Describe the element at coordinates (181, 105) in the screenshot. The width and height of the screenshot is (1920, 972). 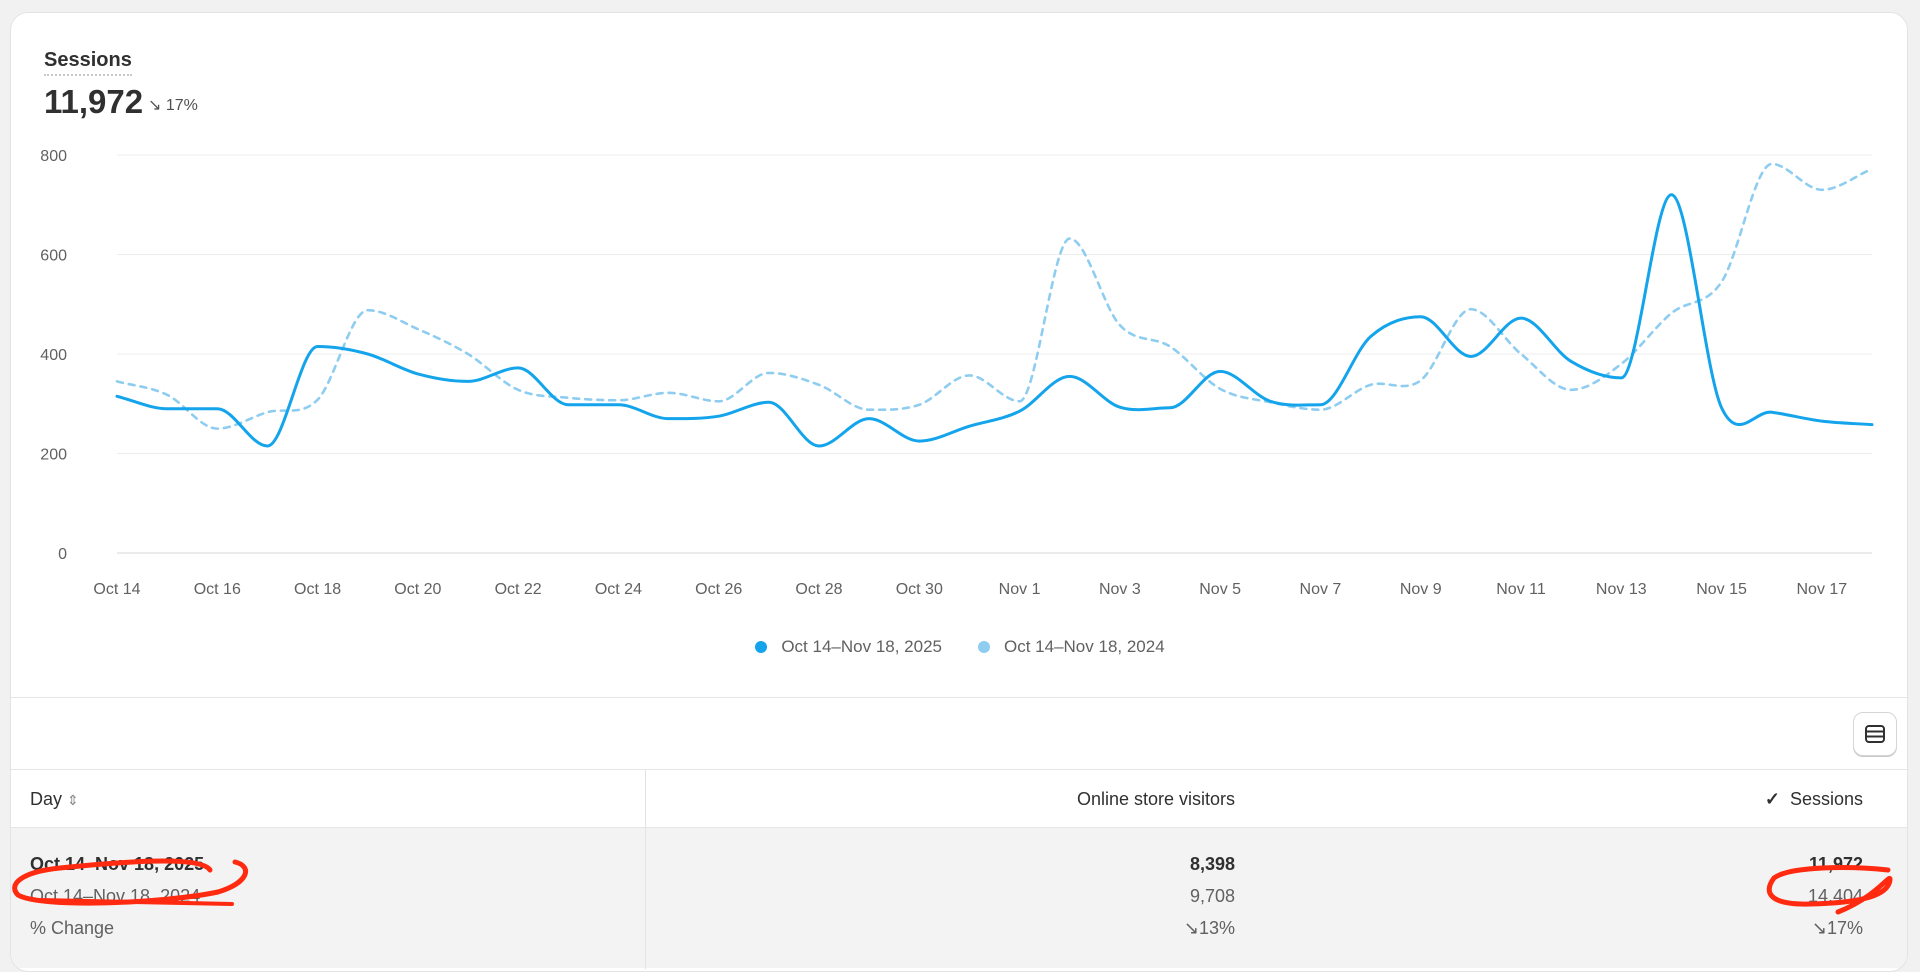
I see `metric-change-value: 17%` at that location.